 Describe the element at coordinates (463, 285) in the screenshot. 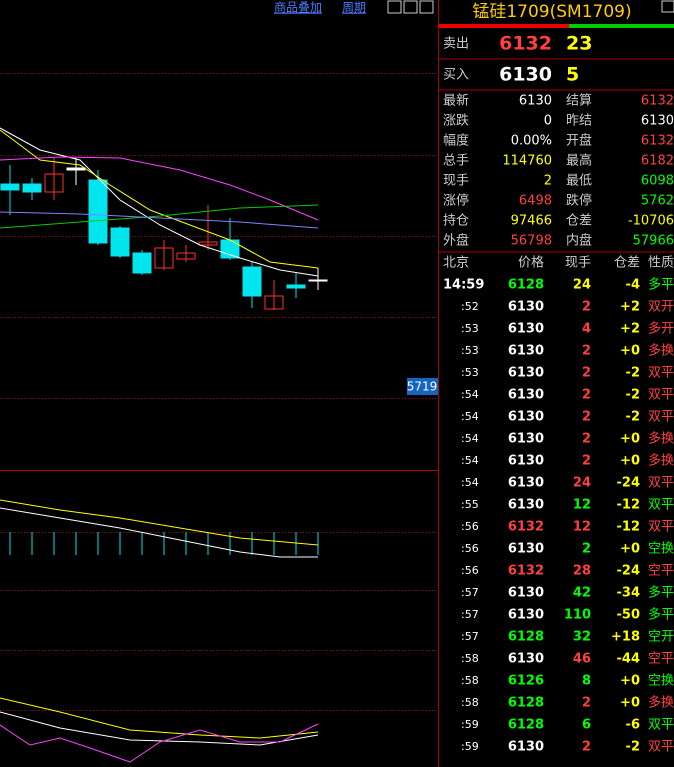

I see `tick-time: 14:59` at that location.